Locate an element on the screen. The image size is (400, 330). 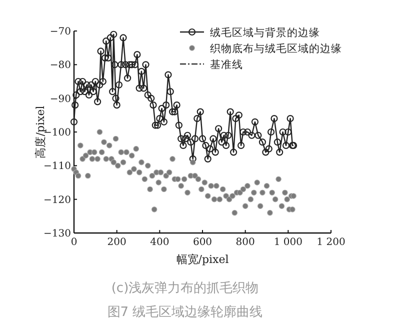
x-tick-label: 400 is located at coordinates (160, 242).